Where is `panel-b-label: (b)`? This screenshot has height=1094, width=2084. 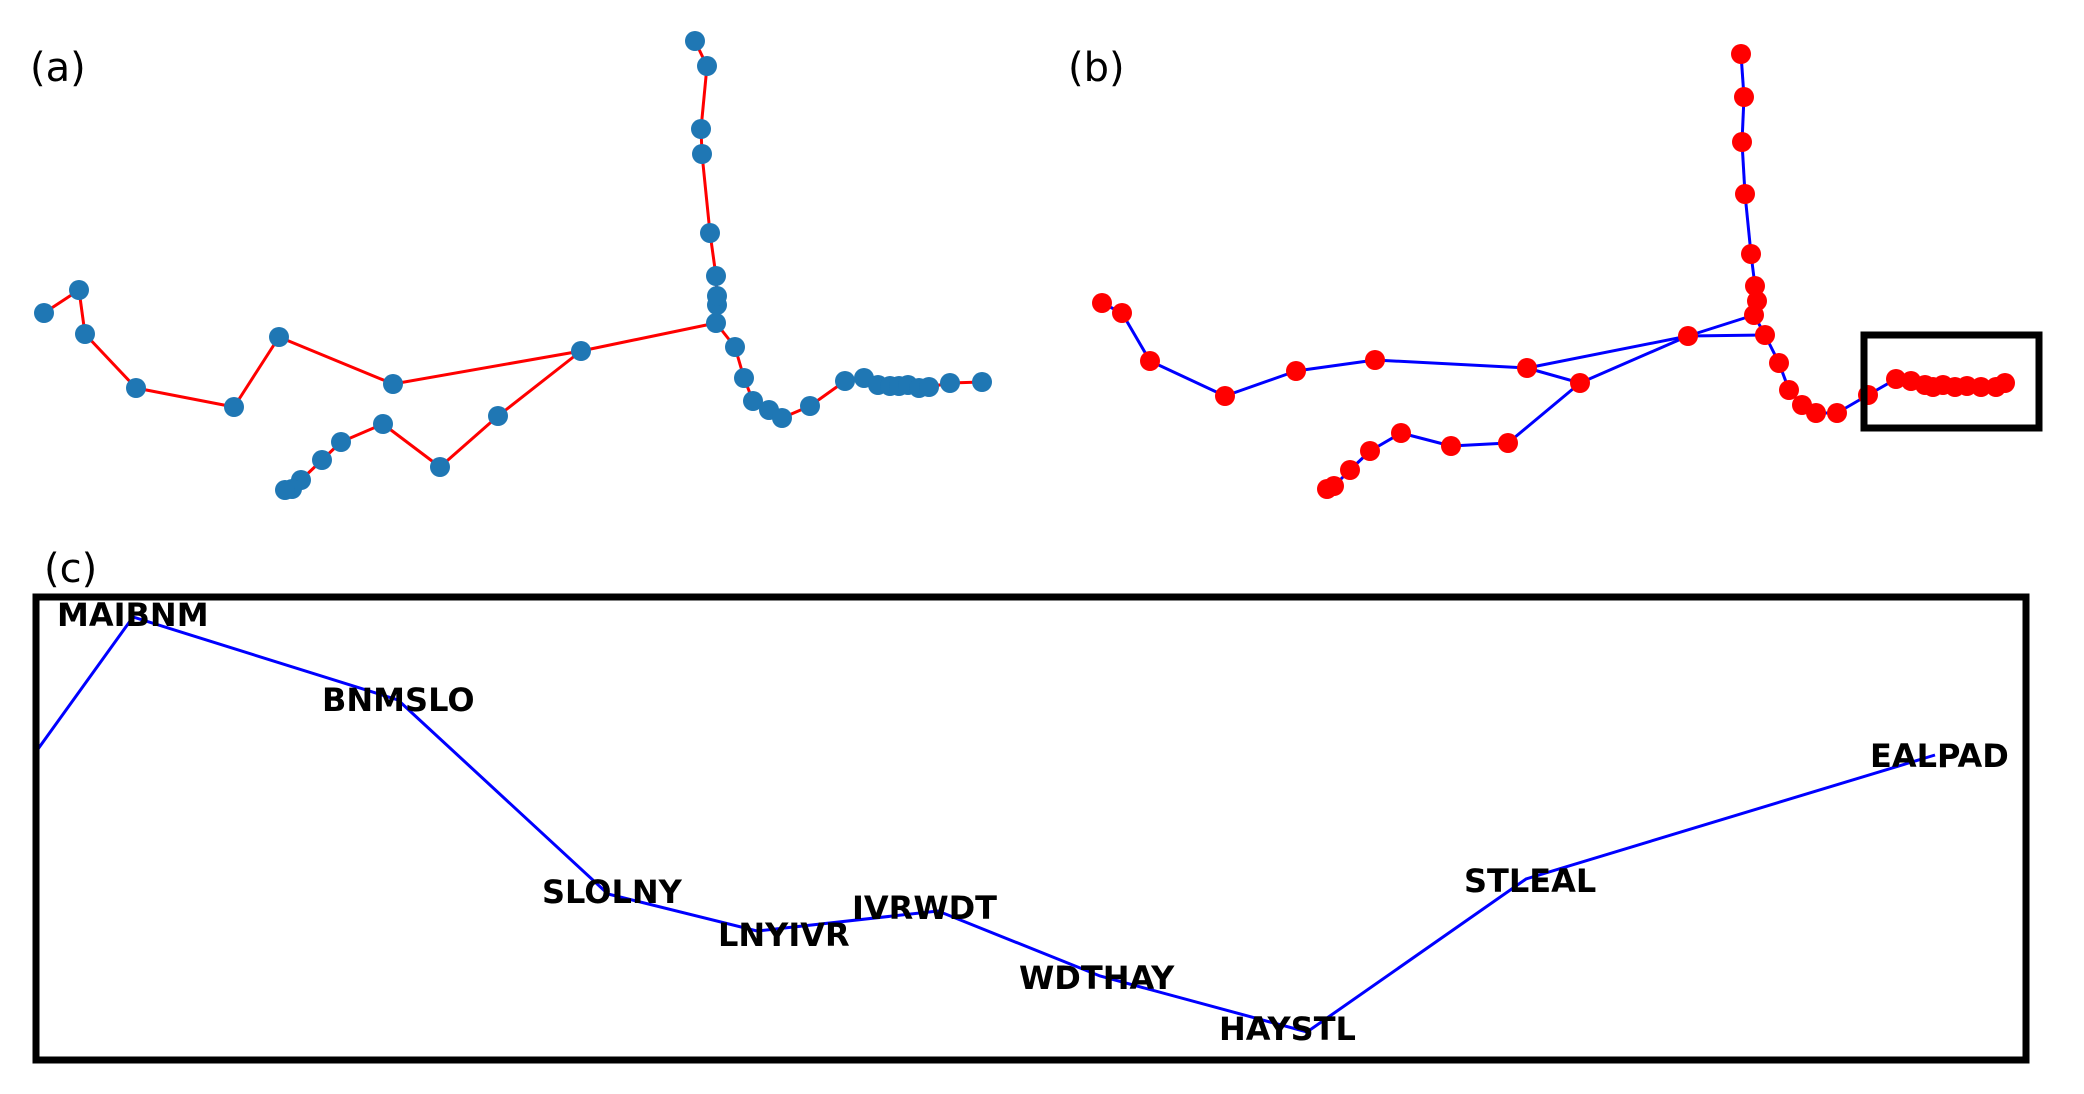 panel-b-label: (b) is located at coordinates (1096, 68).